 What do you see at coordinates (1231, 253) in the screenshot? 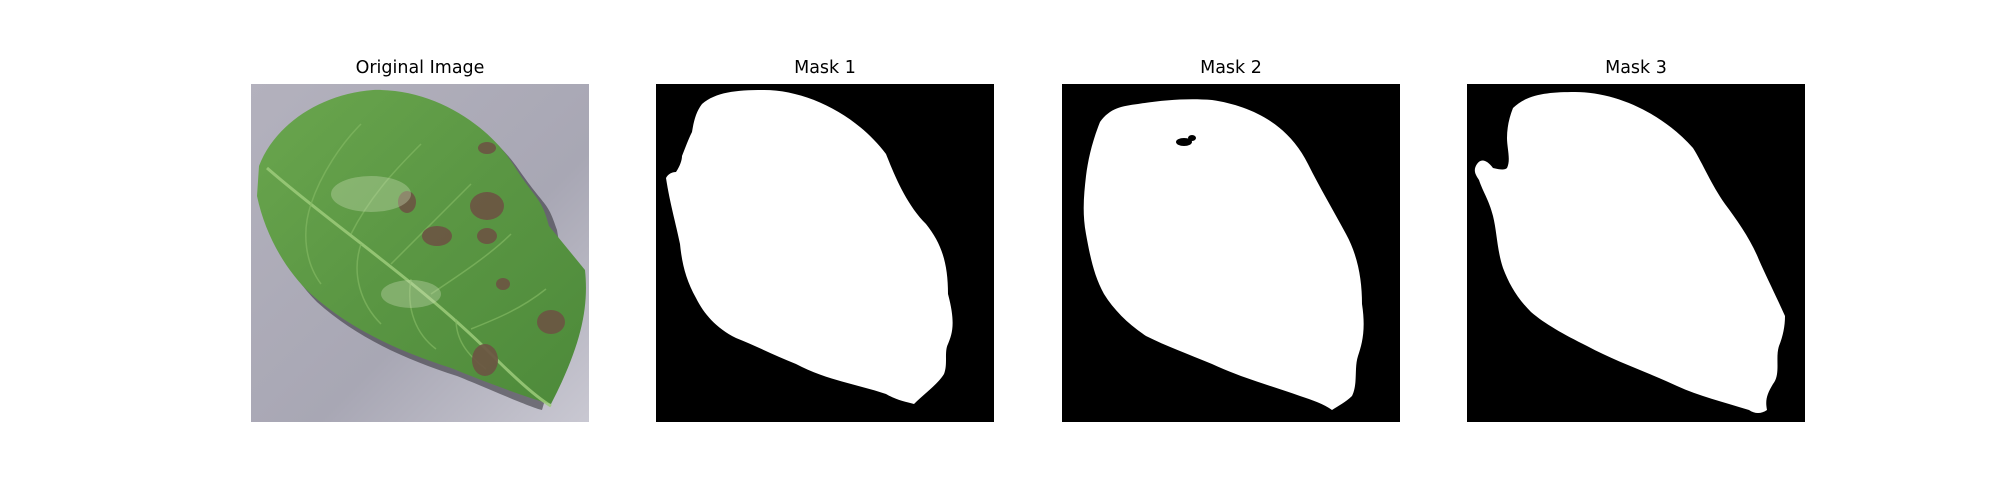
I see `mask-2-image` at bounding box center [1231, 253].